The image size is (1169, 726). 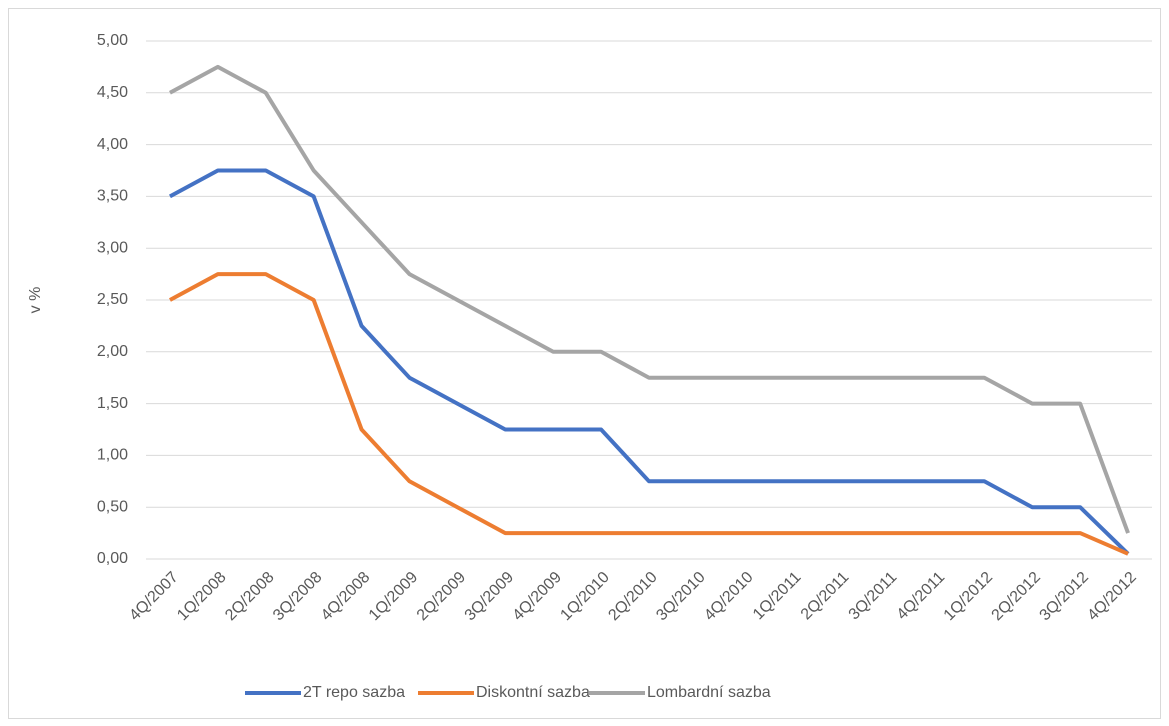 What do you see at coordinates (112, 403) in the screenshot?
I see `y-tick-label: 1,50` at bounding box center [112, 403].